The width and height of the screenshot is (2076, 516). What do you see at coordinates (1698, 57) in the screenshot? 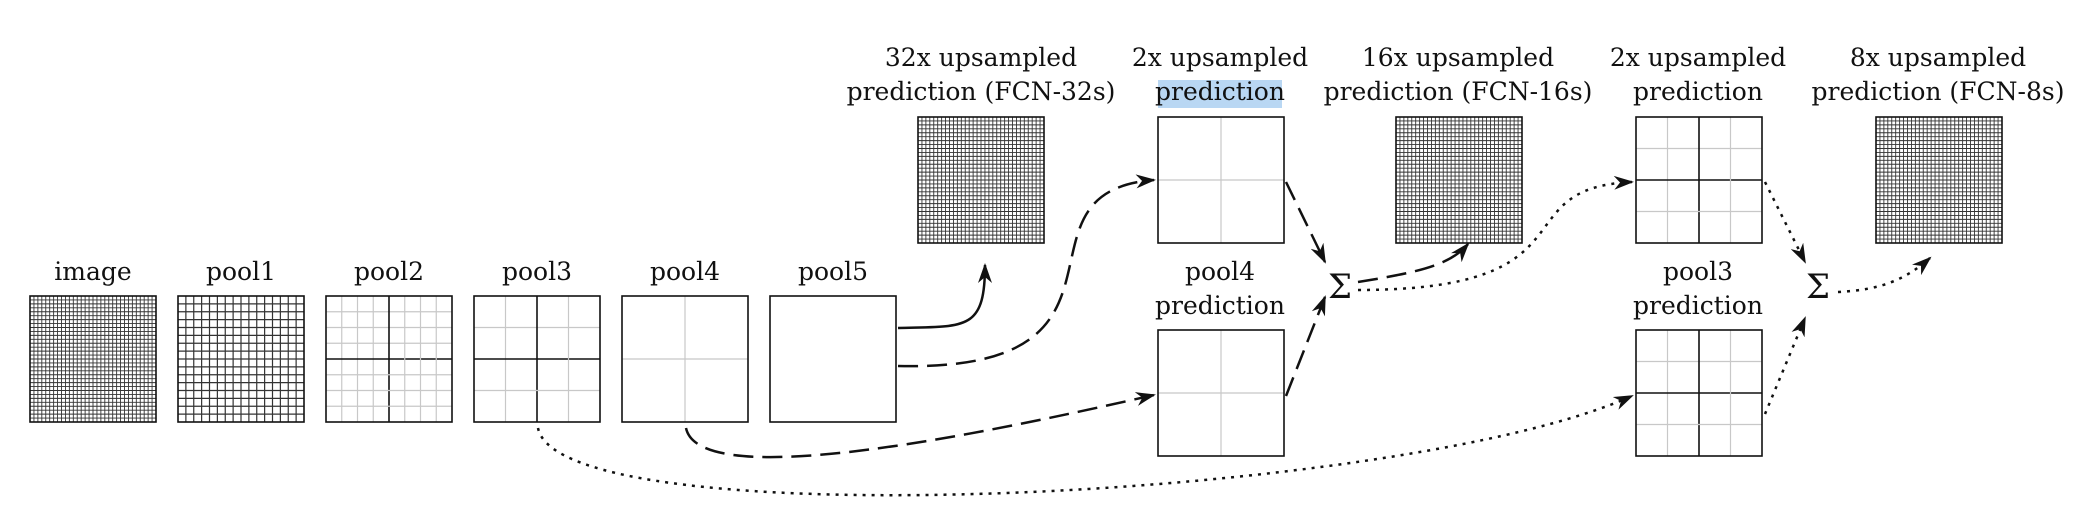
I see `label-up2b-line1: 2x upsampled` at bounding box center [1698, 57].